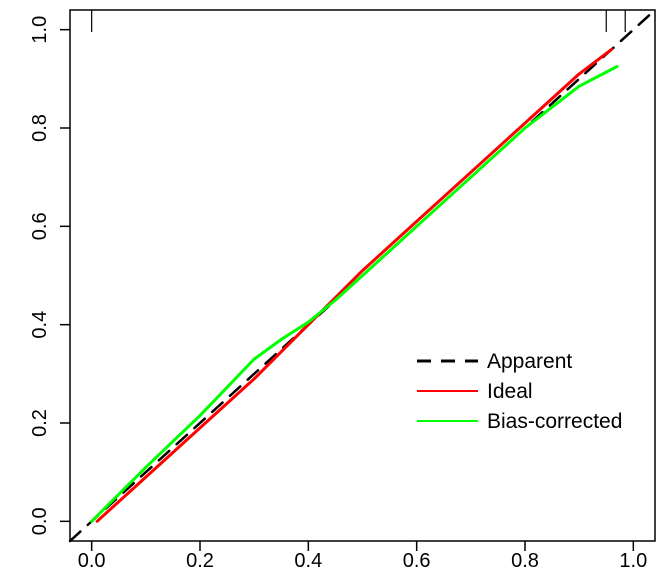 The height and width of the screenshot is (579, 661). I want to click on x-tick-label: 0.2, so click(200, 561).